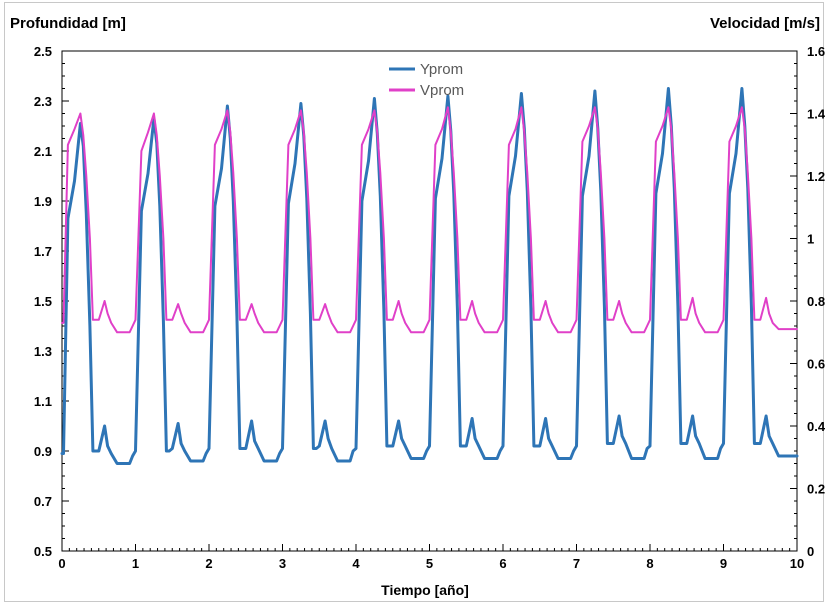 The width and height of the screenshot is (830, 606). What do you see at coordinates (816, 114) in the screenshot?
I see `y-right-tick-label: 1.4` at bounding box center [816, 114].